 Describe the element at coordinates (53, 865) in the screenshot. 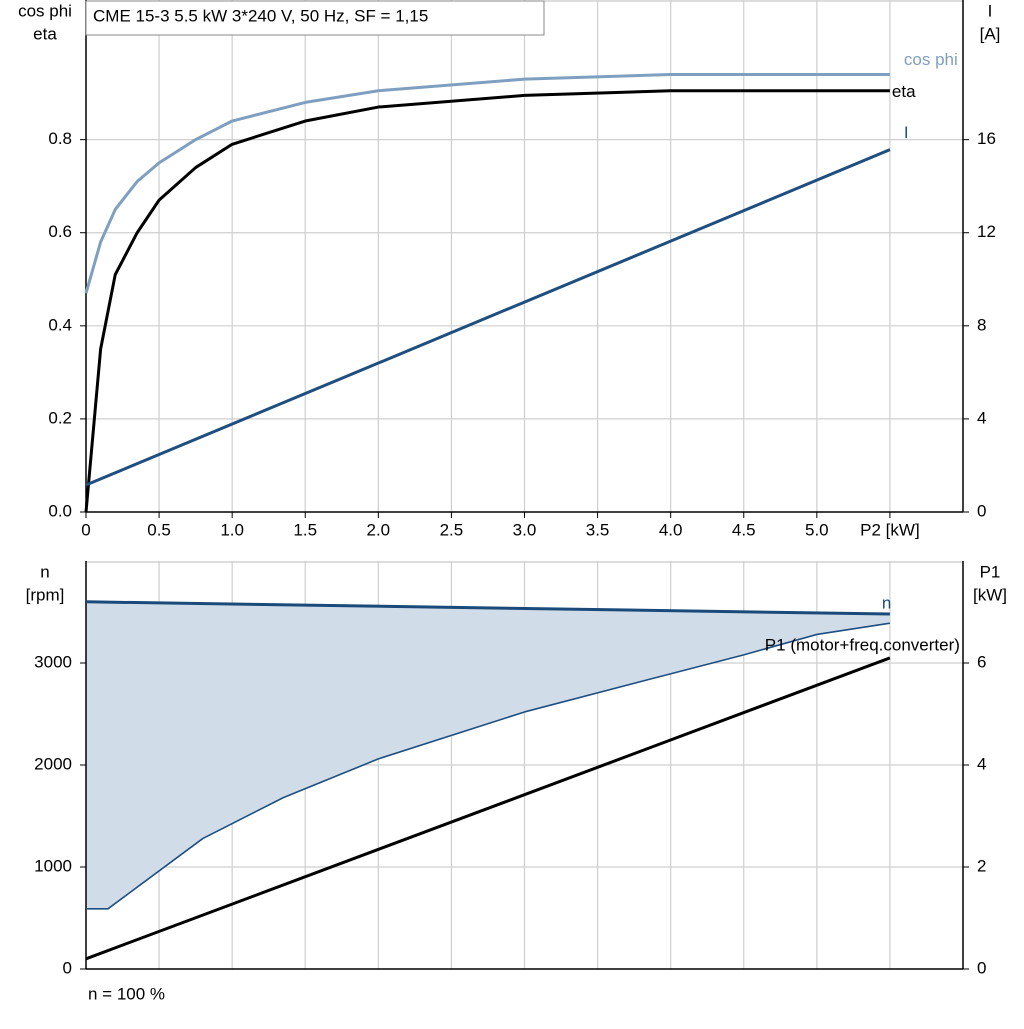

I see `y-tick-label: 1000` at that location.